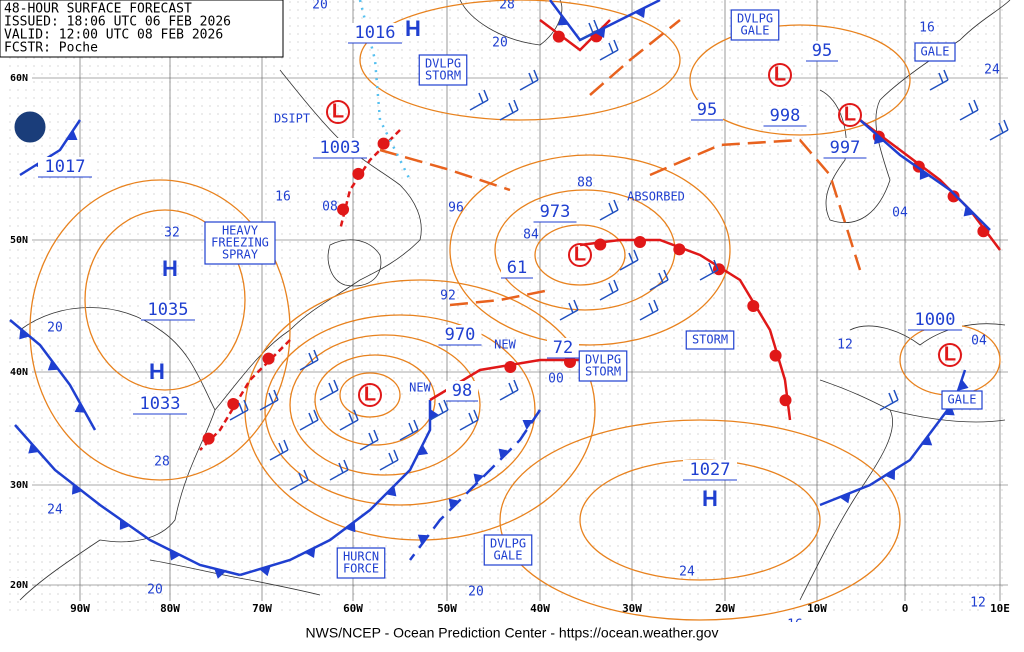  What do you see at coordinates (563, 348) in the screenshot?
I see `pressure-label: 72` at bounding box center [563, 348].